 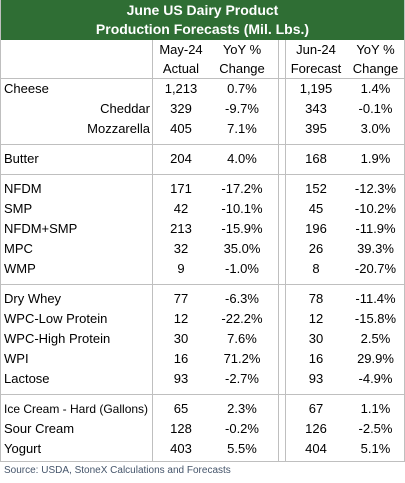 What do you see at coordinates (181, 408) in the screenshot?
I see `cell: 65` at bounding box center [181, 408].